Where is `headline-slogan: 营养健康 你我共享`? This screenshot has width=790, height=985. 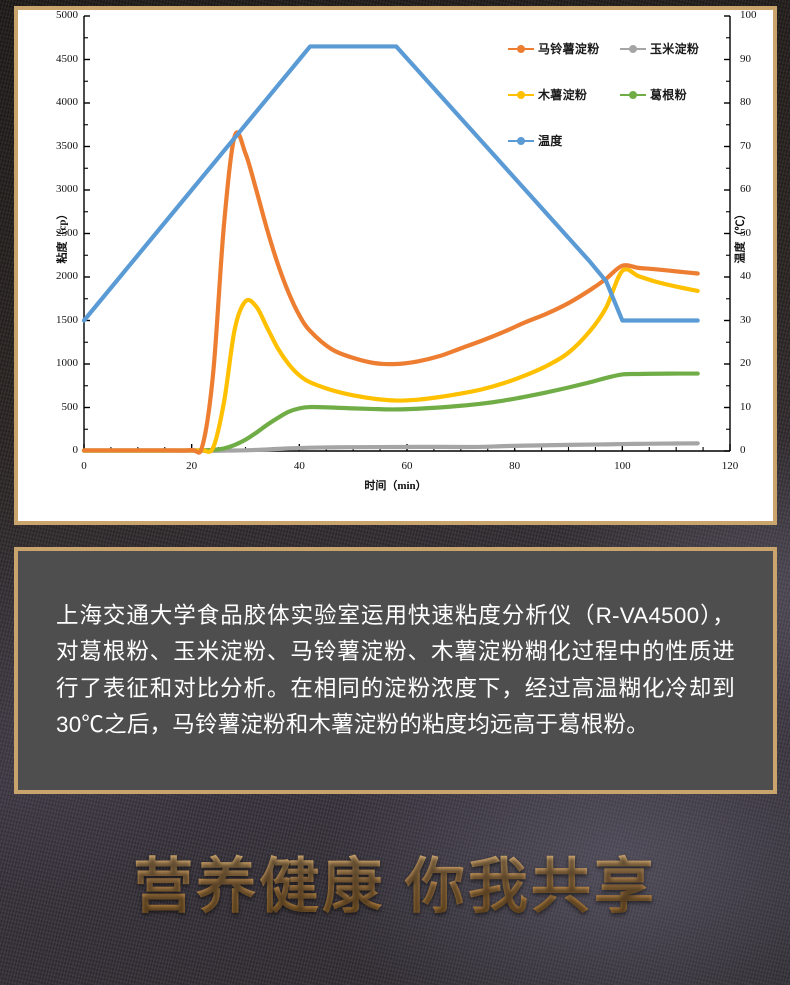 headline-slogan: 营养健康 你我共享 is located at coordinates (395, 881).